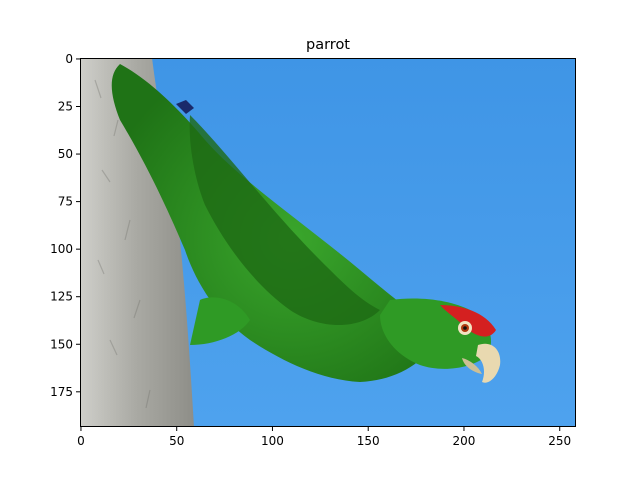  I want to click on x-axis: 0 50 100 150 200 250, so click(324, 437).